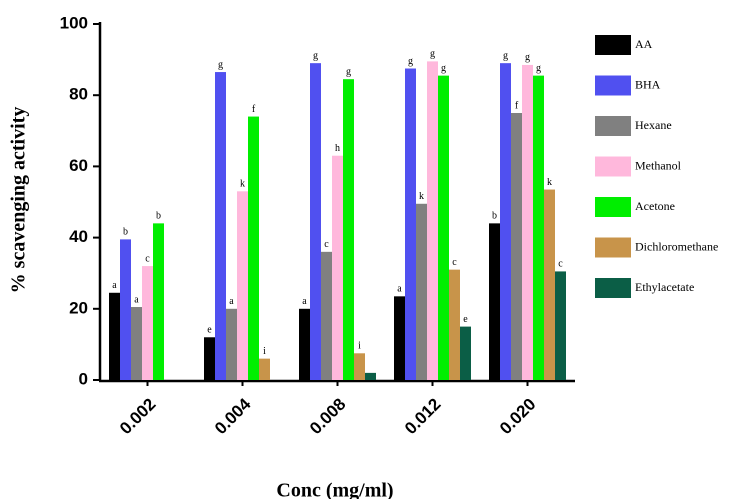 This screenshot has width=750, height=499. What do you see at coordinates (78, 165) in the screenshot?
I see `y-tick-label: 60` at bounding box center [78, 165].